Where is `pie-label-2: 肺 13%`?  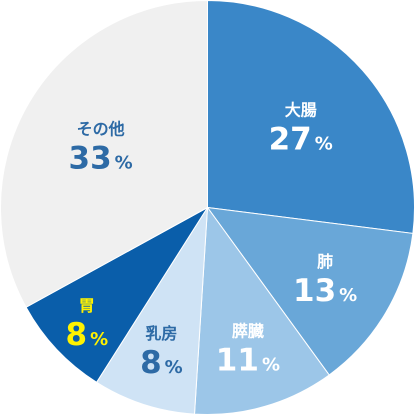
pie-label-2: 肺 13% is located at coordinates (325, 280).